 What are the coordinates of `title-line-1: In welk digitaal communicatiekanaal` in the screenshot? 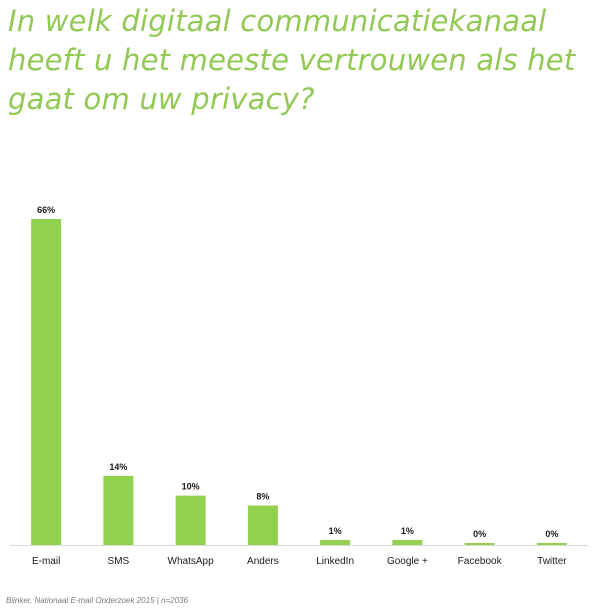 It's located at (277, 21).